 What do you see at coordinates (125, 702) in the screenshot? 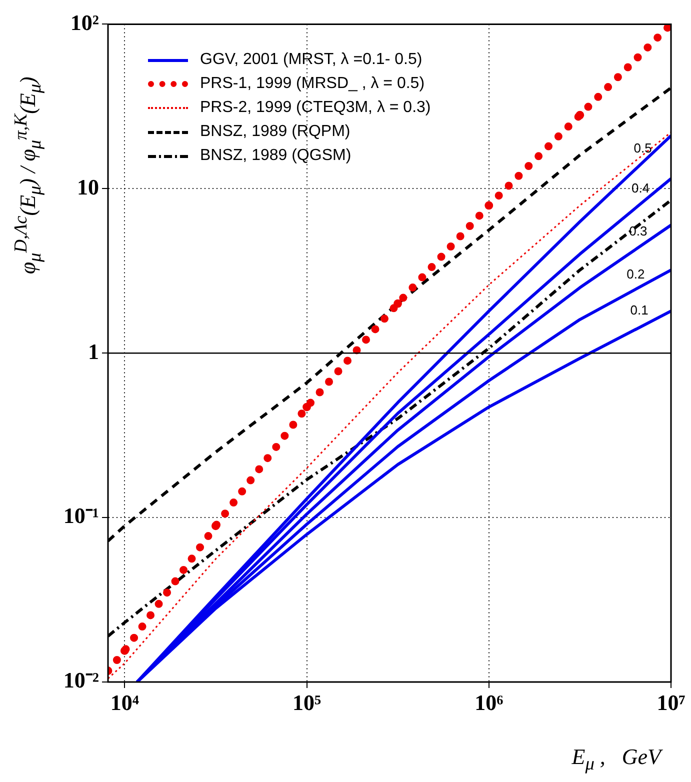
I see `x-tick-label: 10⁴` at bounding box center [125, 702].